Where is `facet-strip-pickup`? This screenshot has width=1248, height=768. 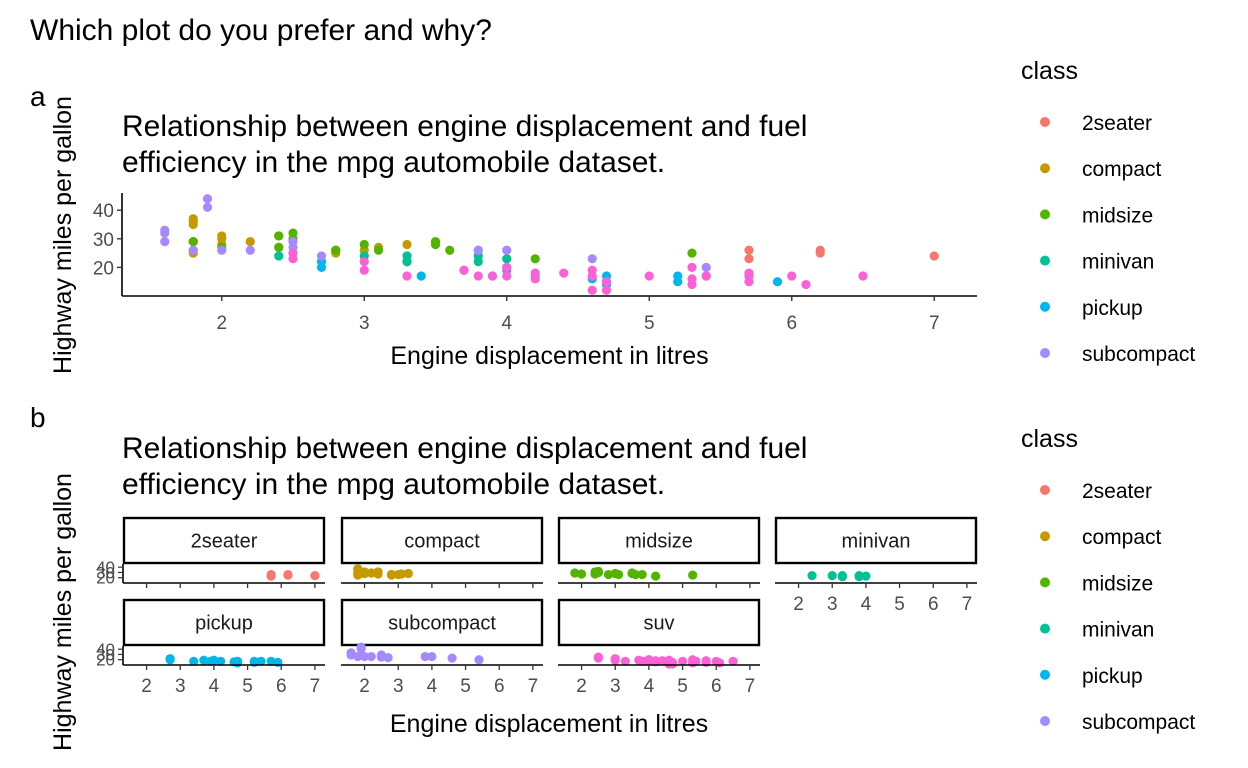 facet-strip-pickup is located at coordinates (224, 622).